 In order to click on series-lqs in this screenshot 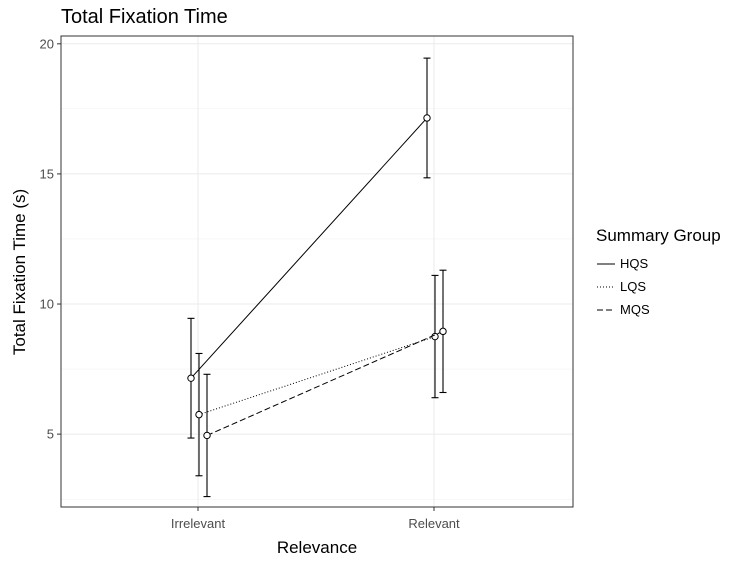, I will do `click(317, 375)`.